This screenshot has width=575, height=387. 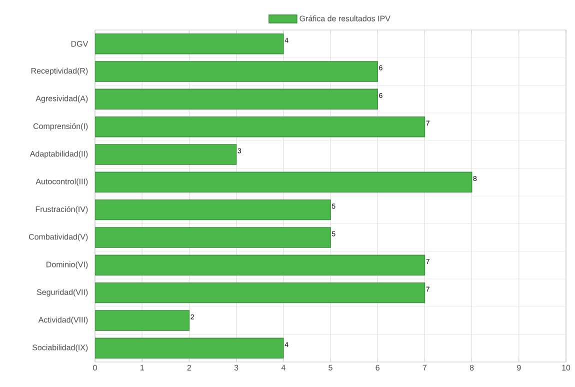 What do you see at coordinates (62, 210) in the screenshot?
I see `y-tick-label: Frustración(IV)` at bounding box center [62, 210].